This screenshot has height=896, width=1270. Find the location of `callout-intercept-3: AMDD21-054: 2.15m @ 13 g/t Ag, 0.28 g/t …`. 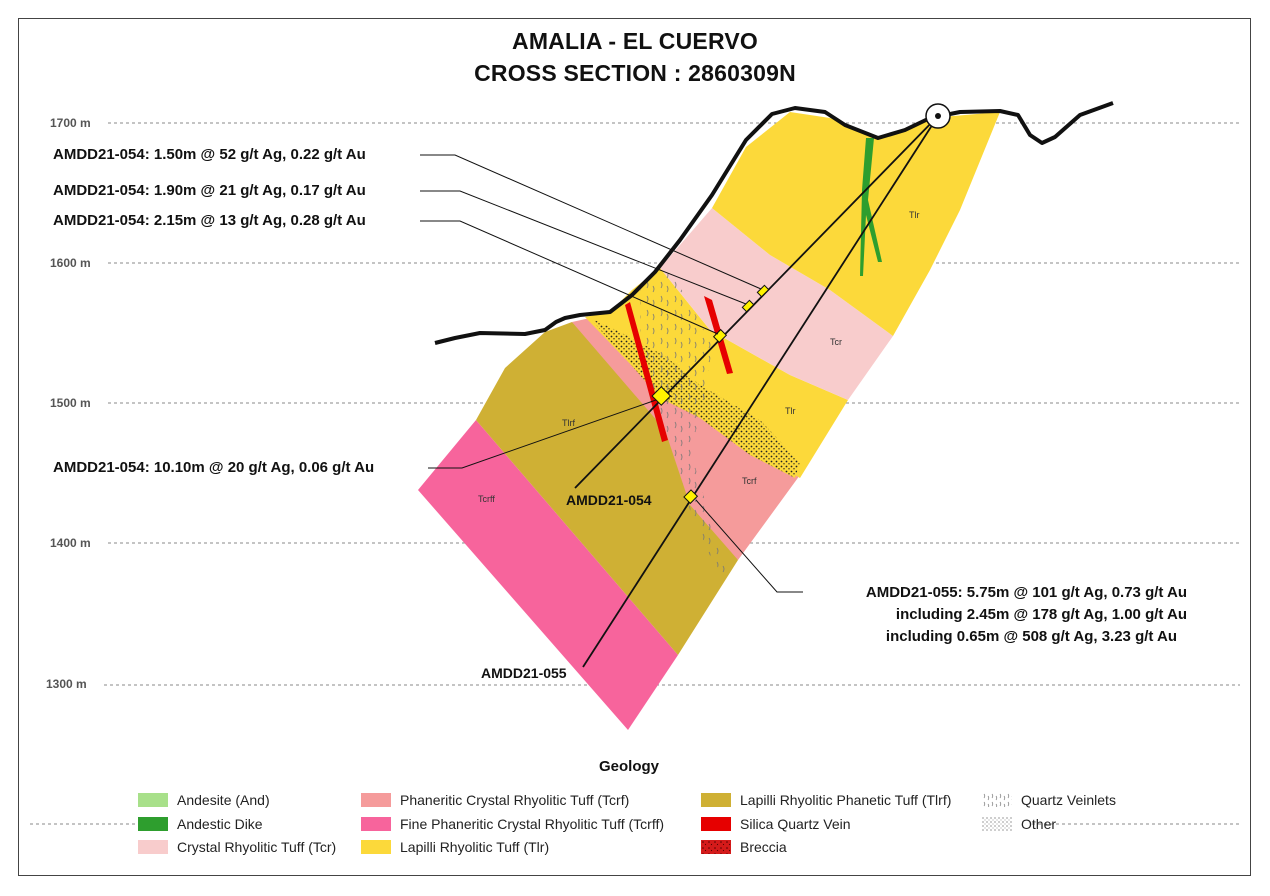

callout-intercept-3: AMDD21-054: 2.15m @ 13 g/t Ag, 0.28 g/t … is located at coordinates (209, 220).